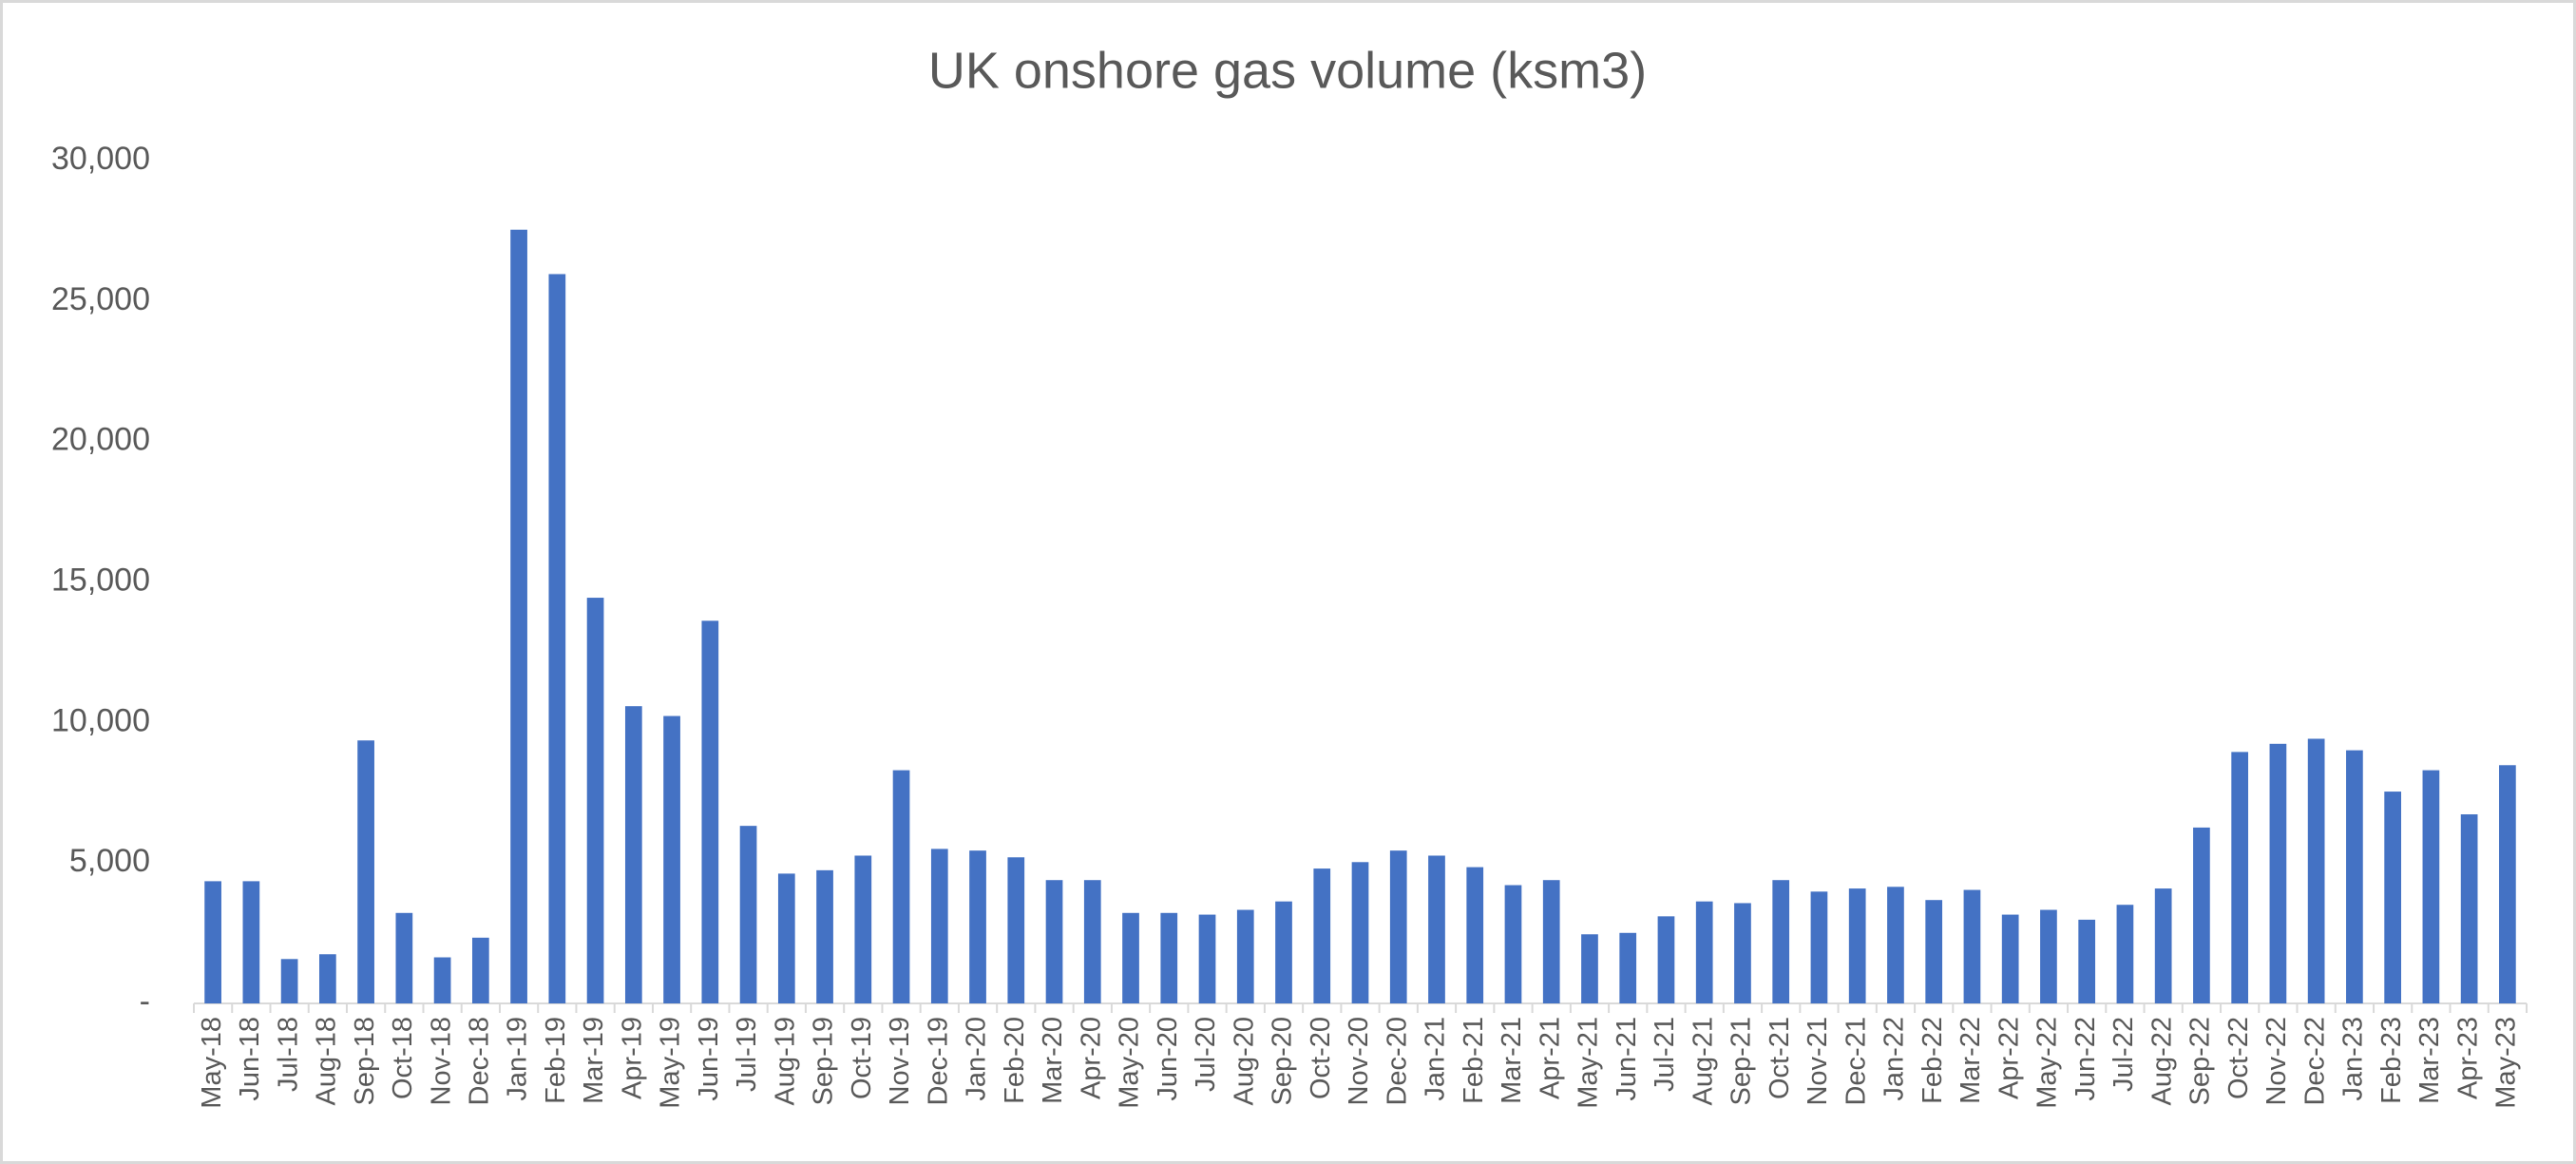 This screenshot has width=2576, height=1164. What do you see at coordinates (100, 299) in the screenshot?
I see `y-tick-label: 25,000` at bounding box center [100, 299].